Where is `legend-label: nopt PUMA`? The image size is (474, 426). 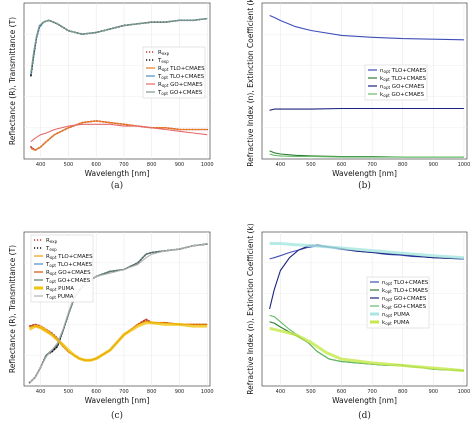
legend-label: nopt PUMA is located at coordinates (396, 315).